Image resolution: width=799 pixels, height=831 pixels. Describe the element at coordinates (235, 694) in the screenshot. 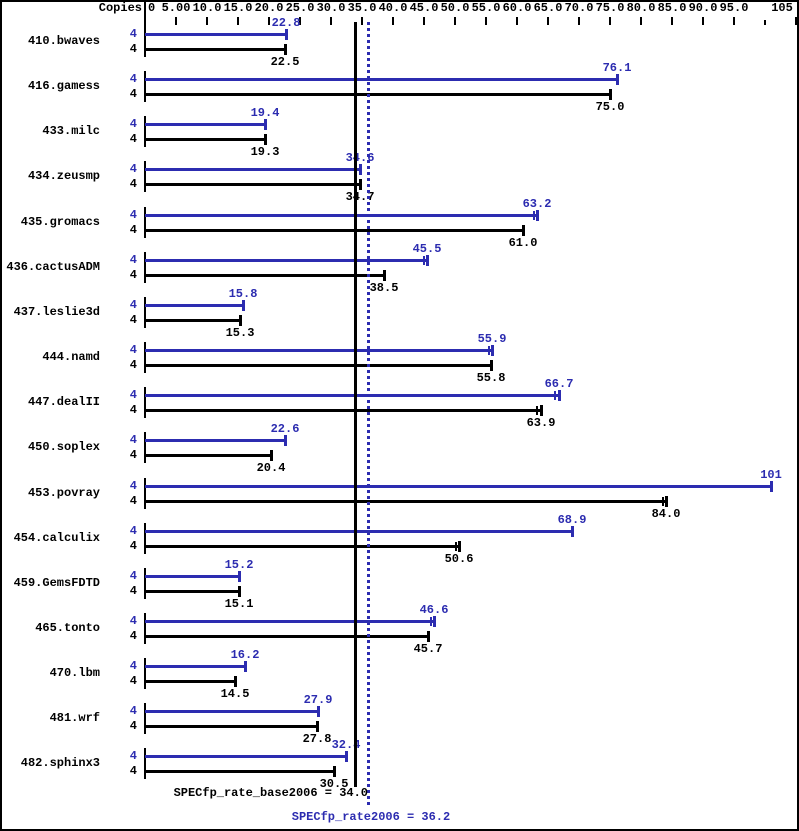

I see `base-value-label: 14.5` at that location.